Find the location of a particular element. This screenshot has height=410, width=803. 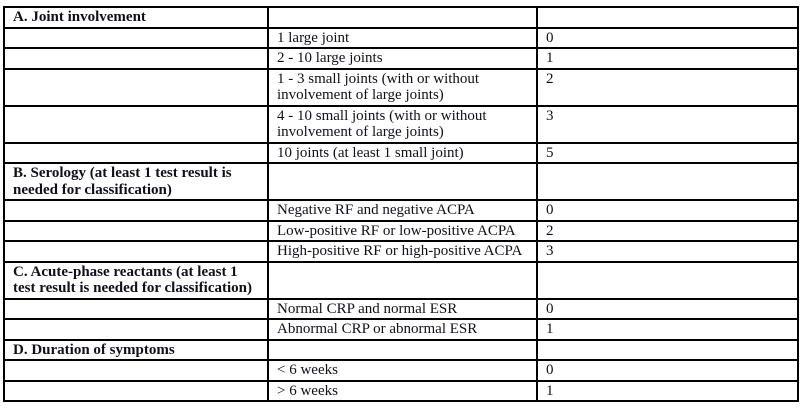

criterion-cell: High-positive RF or high-positive ACPA is located at coordinates (402, 251).